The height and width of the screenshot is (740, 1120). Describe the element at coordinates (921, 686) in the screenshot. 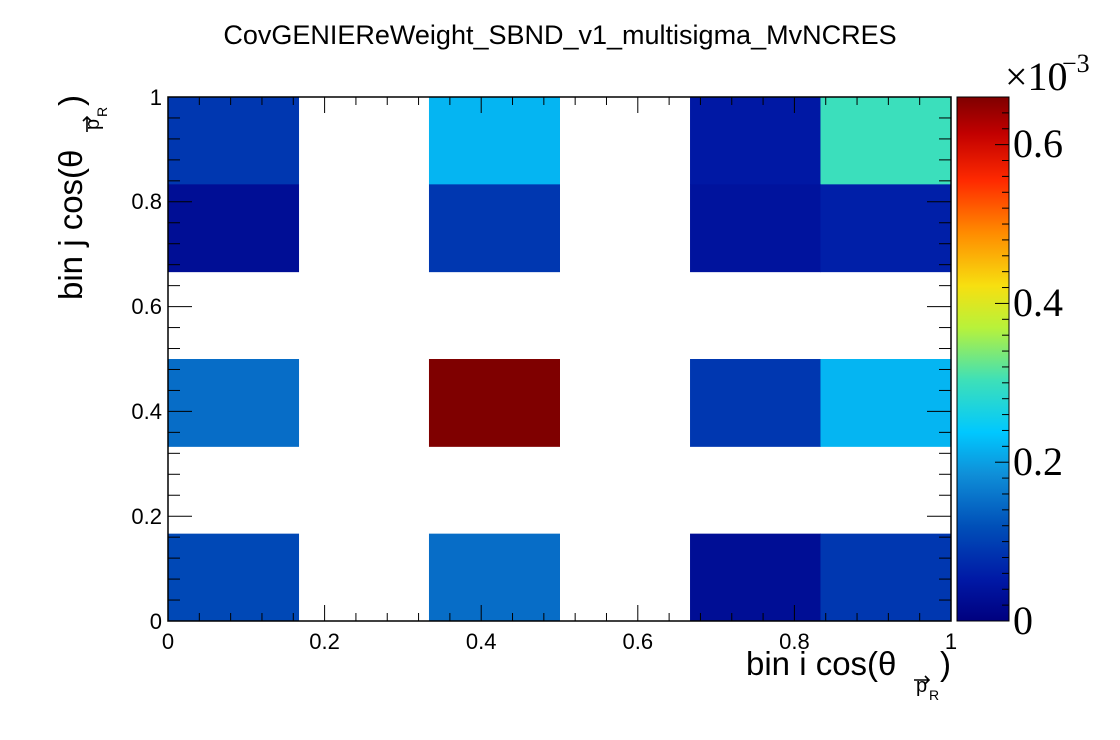

I see `x-axis-title-sub: p` at that location.